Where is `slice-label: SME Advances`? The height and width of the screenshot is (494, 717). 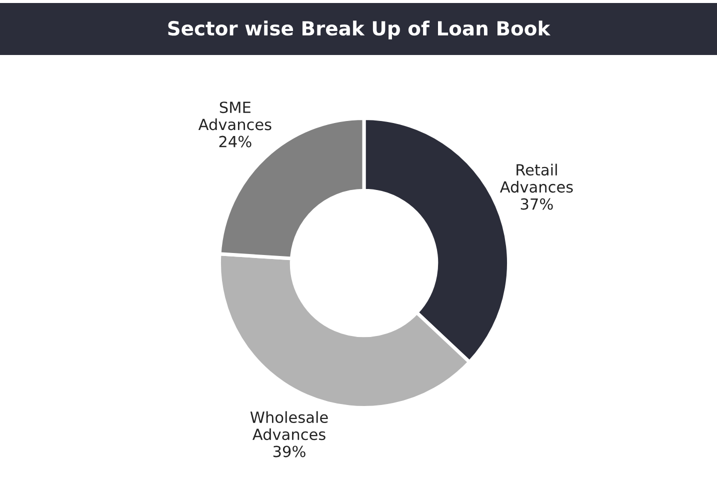 slice-label: SME Advances is located at coordinates (235, 116).